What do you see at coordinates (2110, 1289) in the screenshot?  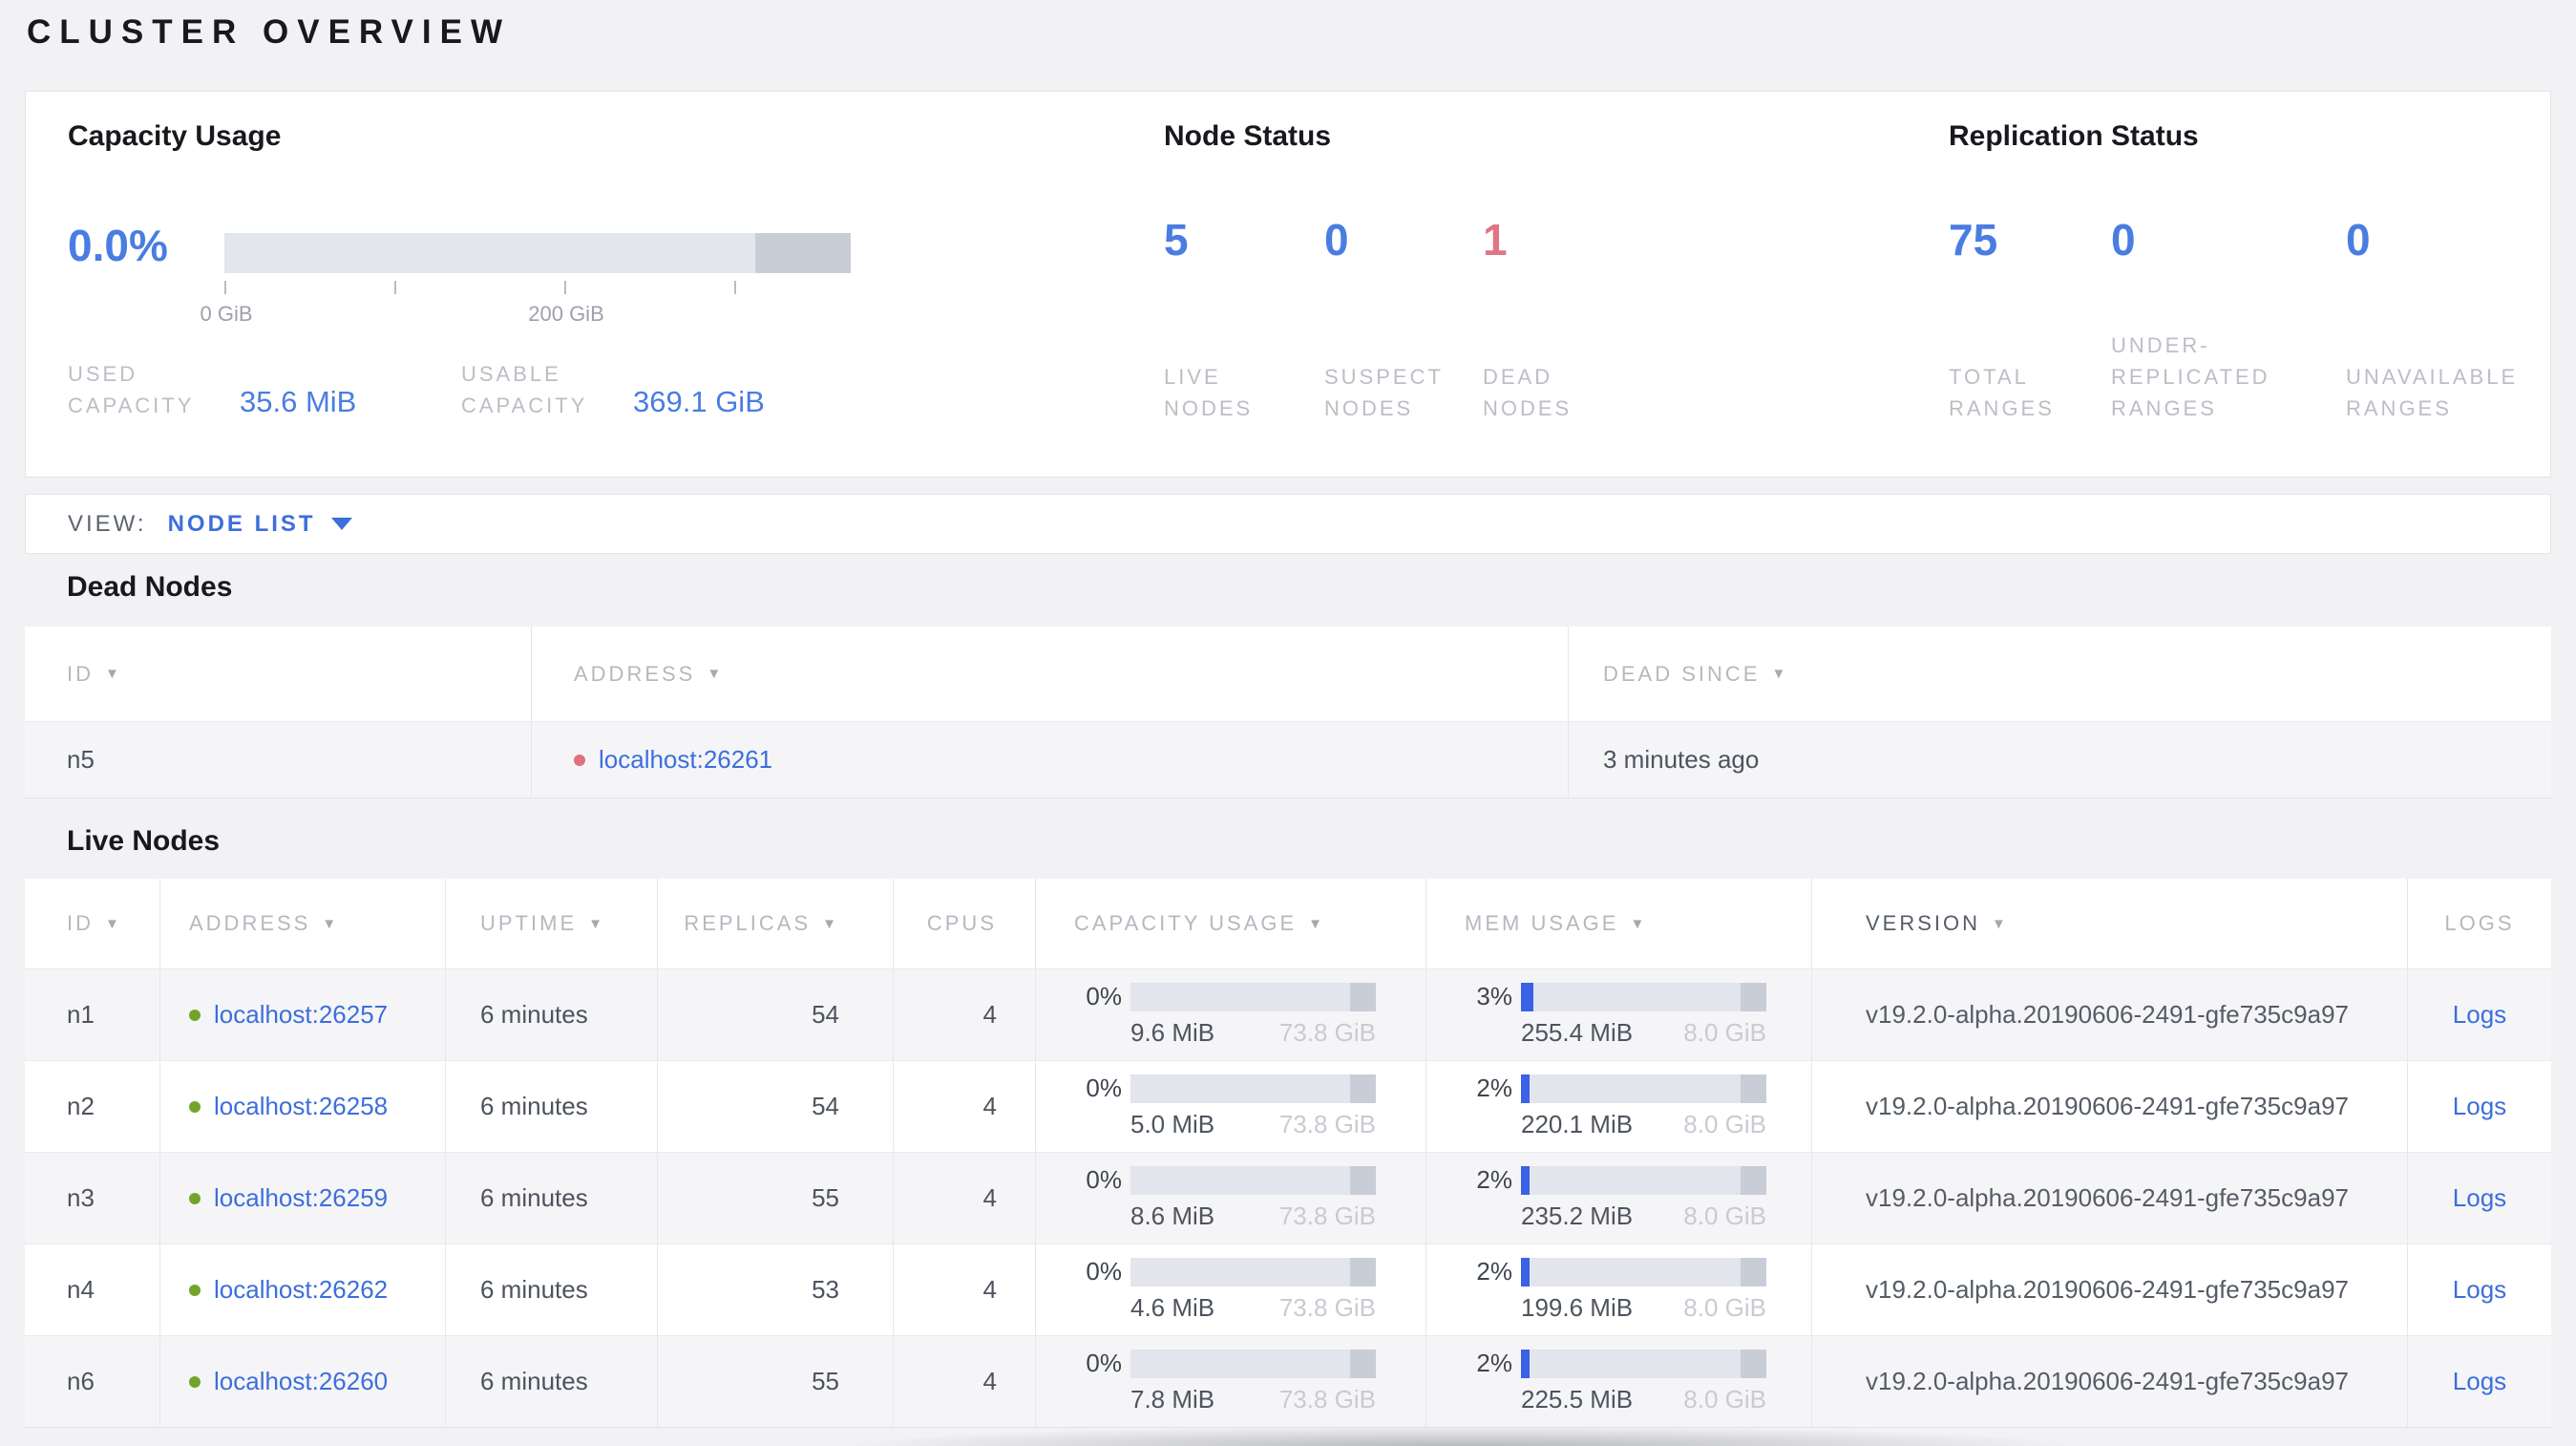 I see `node-version-cell: v19.2.0-alpha.20190606-2491-gfe735c9a97` at bounding box center [2110, 1289].